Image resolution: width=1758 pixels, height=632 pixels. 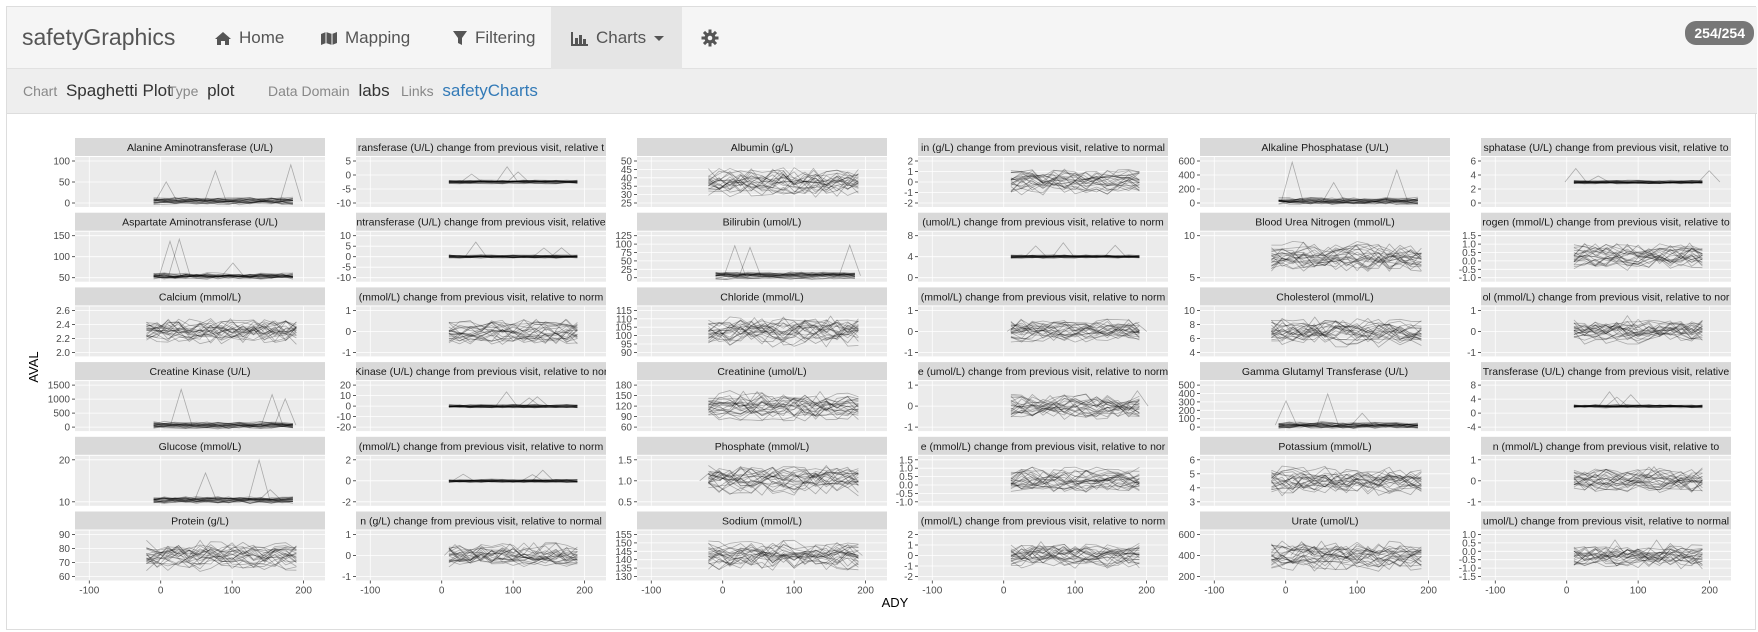 What do you see at coordinates (493, 38) in the screenshot?
I see `nav-filtering: Filtering` at bounding box center [493, 38].